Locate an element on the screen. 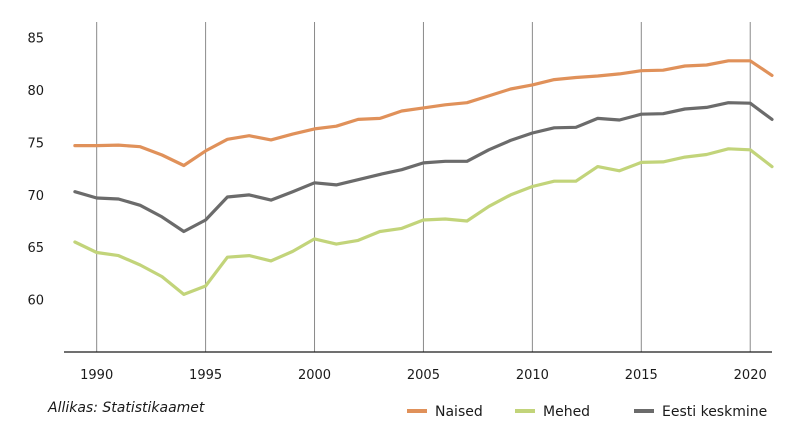 The image size is (800, 436). y-tick-60: 60 is located at coordinates (35, 301).